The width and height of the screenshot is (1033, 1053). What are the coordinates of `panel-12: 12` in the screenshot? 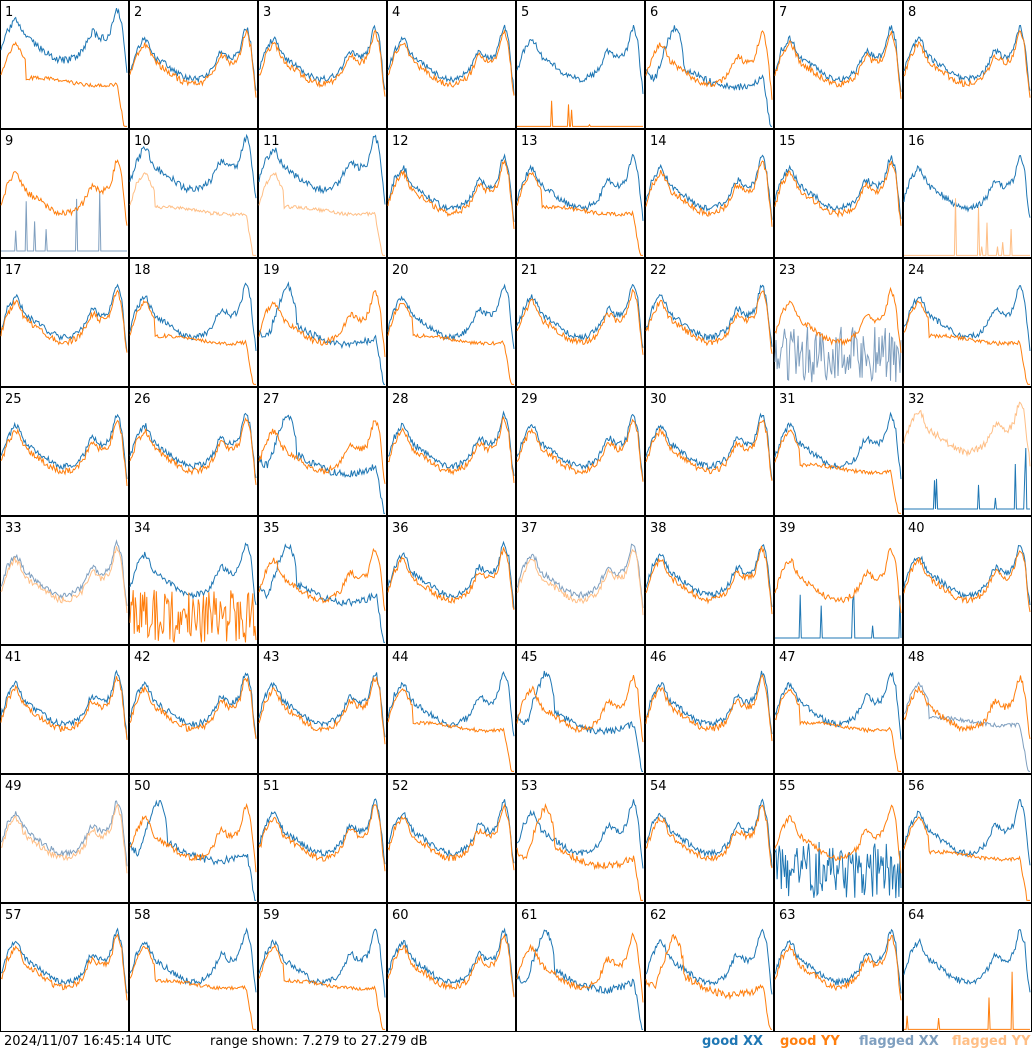 It's located at (451, 193).